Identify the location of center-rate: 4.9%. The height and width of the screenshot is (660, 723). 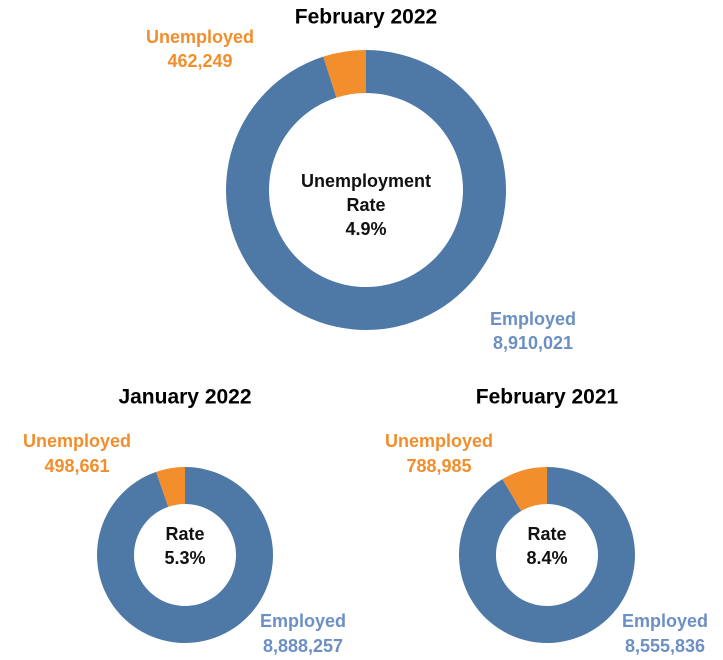
(365, 229).